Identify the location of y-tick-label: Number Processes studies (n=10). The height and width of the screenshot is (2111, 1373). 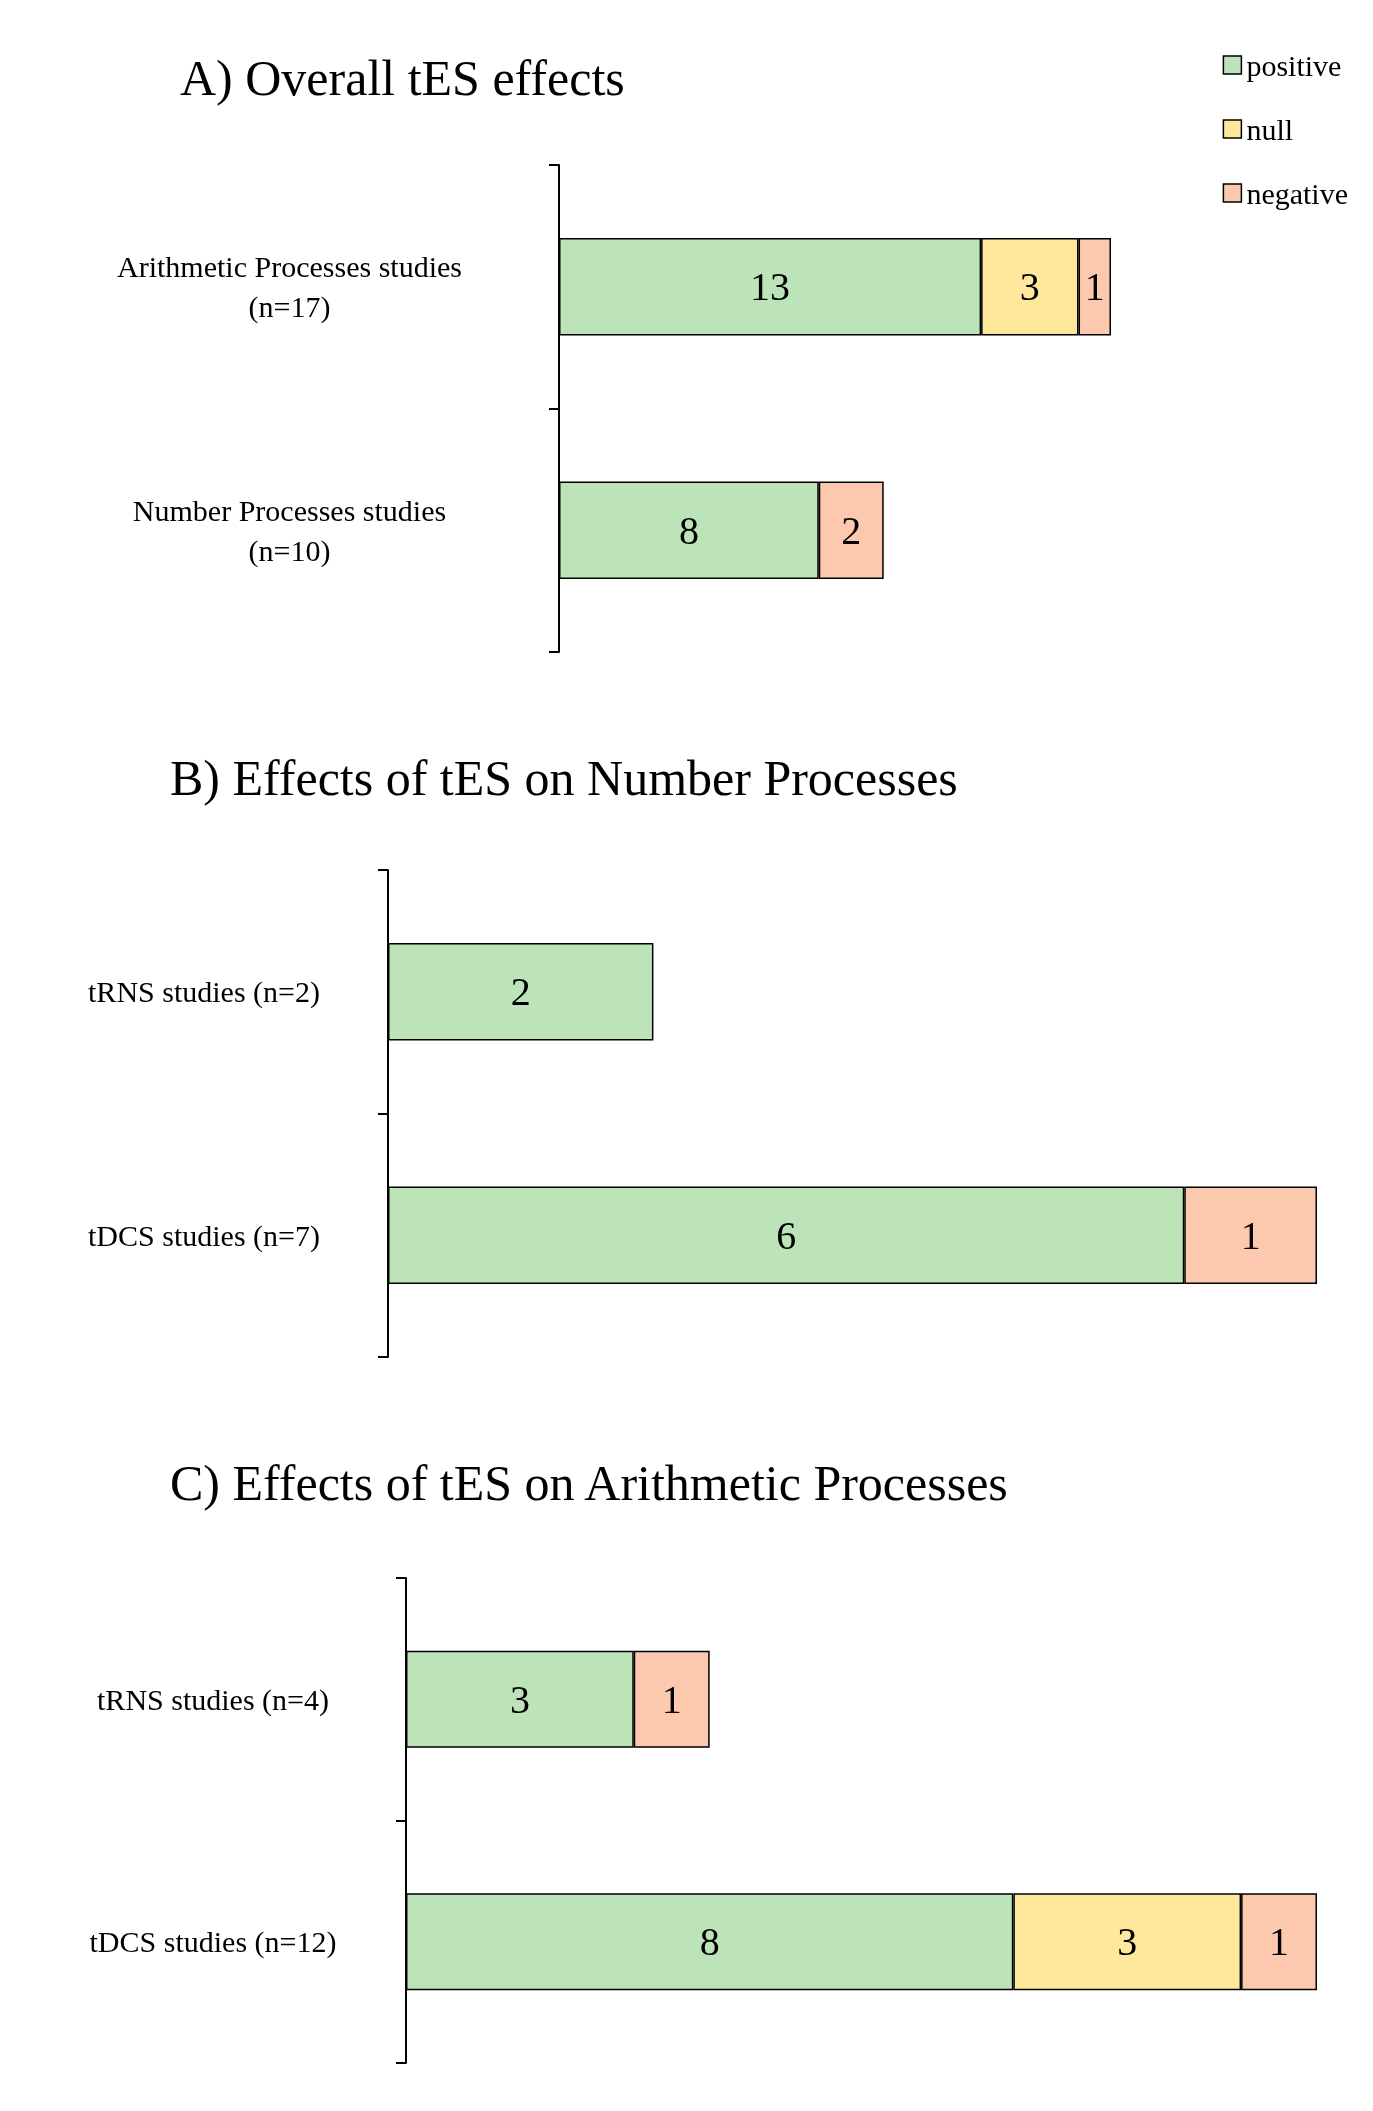
(289, 530).